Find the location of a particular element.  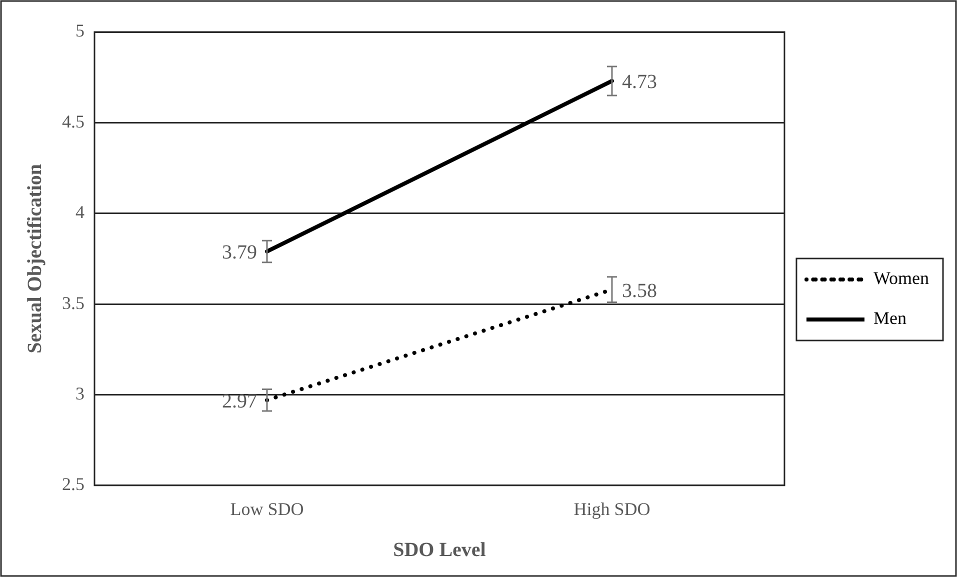

x-tick-label: High SDO is located at coordinates (612, 508).